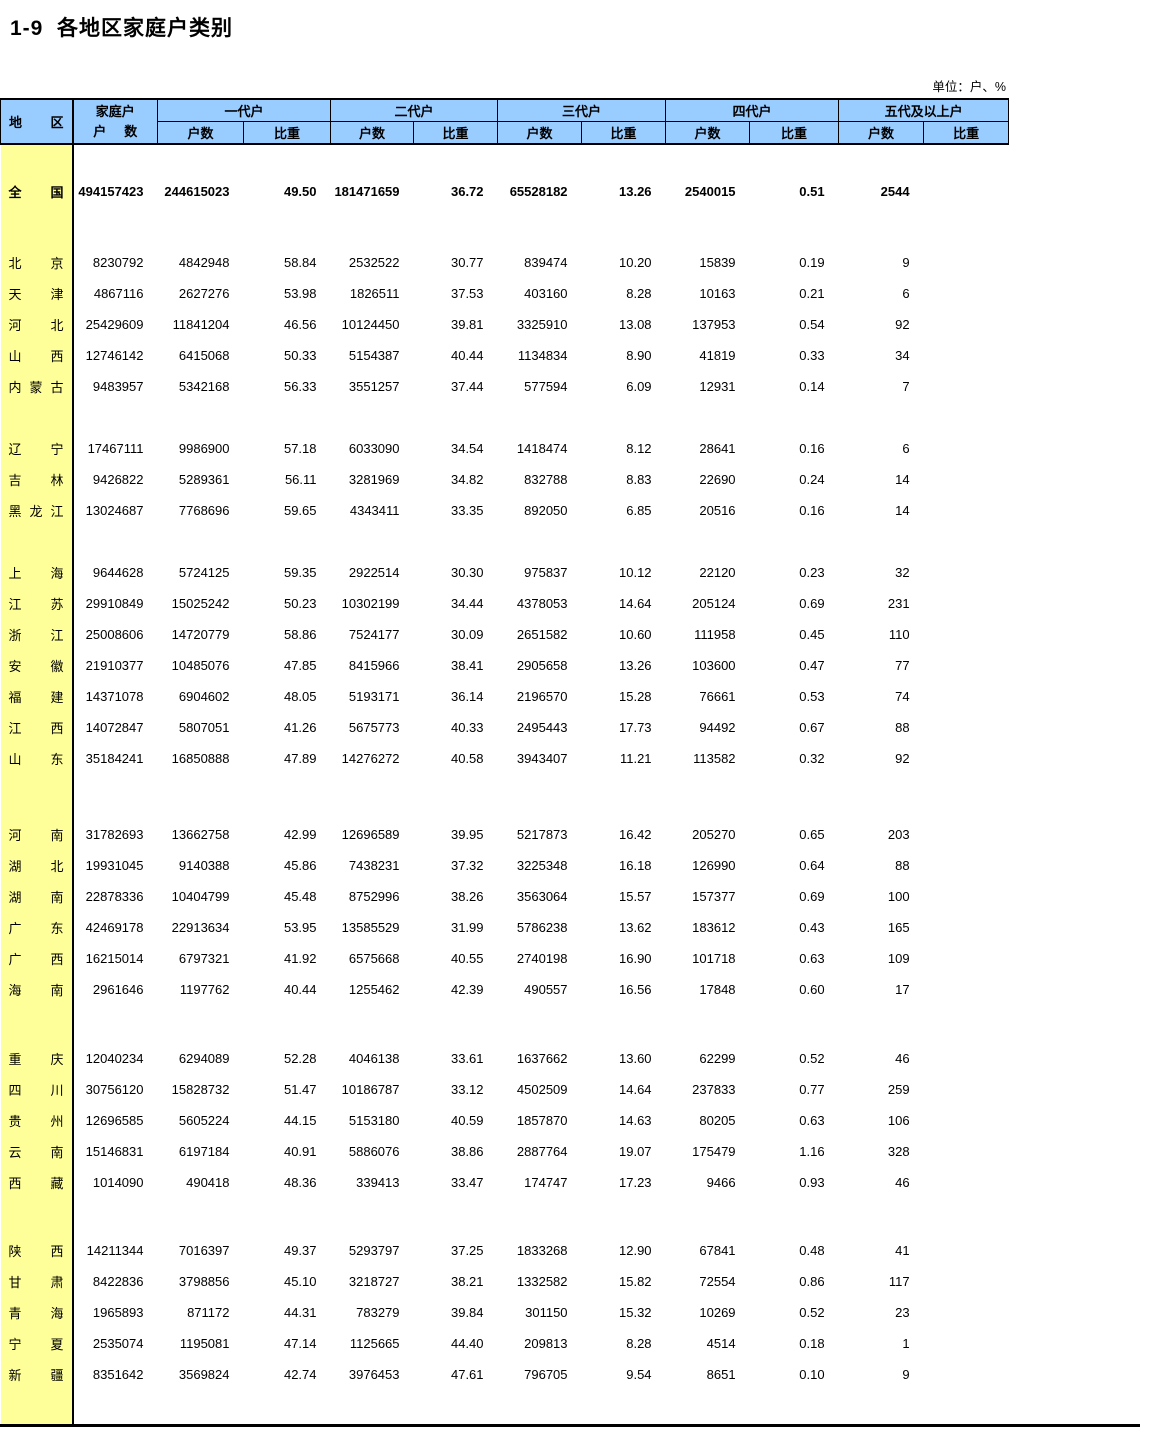  I want to click on column-header-three-generation: 三代户, so click(582, 110).